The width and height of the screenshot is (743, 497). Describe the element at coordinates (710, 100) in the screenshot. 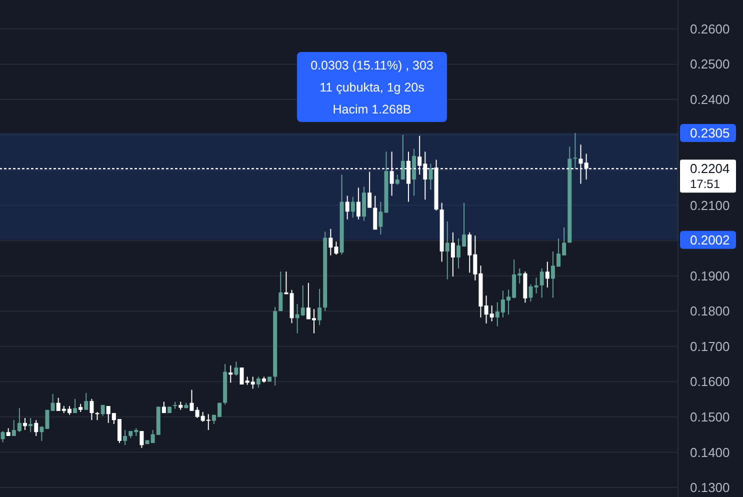

I see `y-tick-label: 0.2400` at that location.